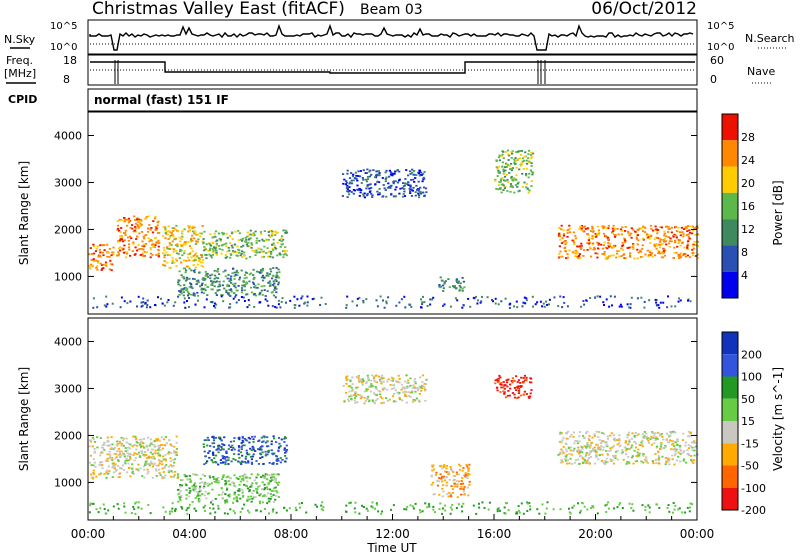  What do you see at coordinates (628, 242) in the screenshot?
I see `power-feature` at bounding box center [628, 242].